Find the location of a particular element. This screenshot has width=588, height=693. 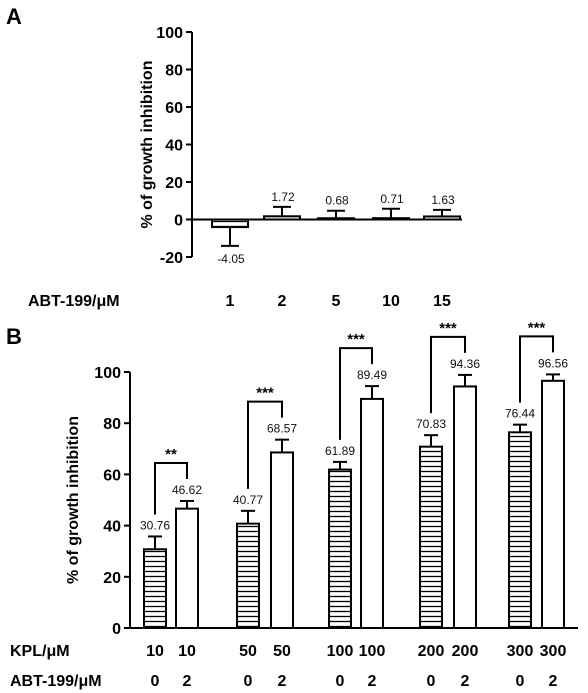

y-tick-label-a: -20 is located at coordinates (171, 258).